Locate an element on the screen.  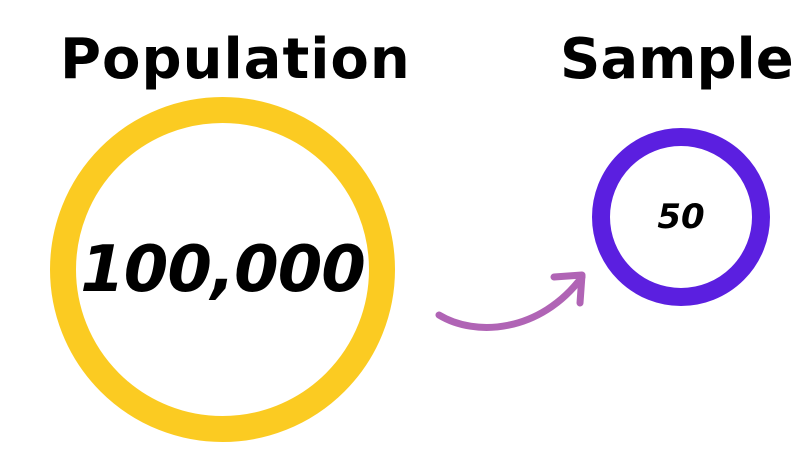
population-value: 100,000 is located at coordinates (222, 269).